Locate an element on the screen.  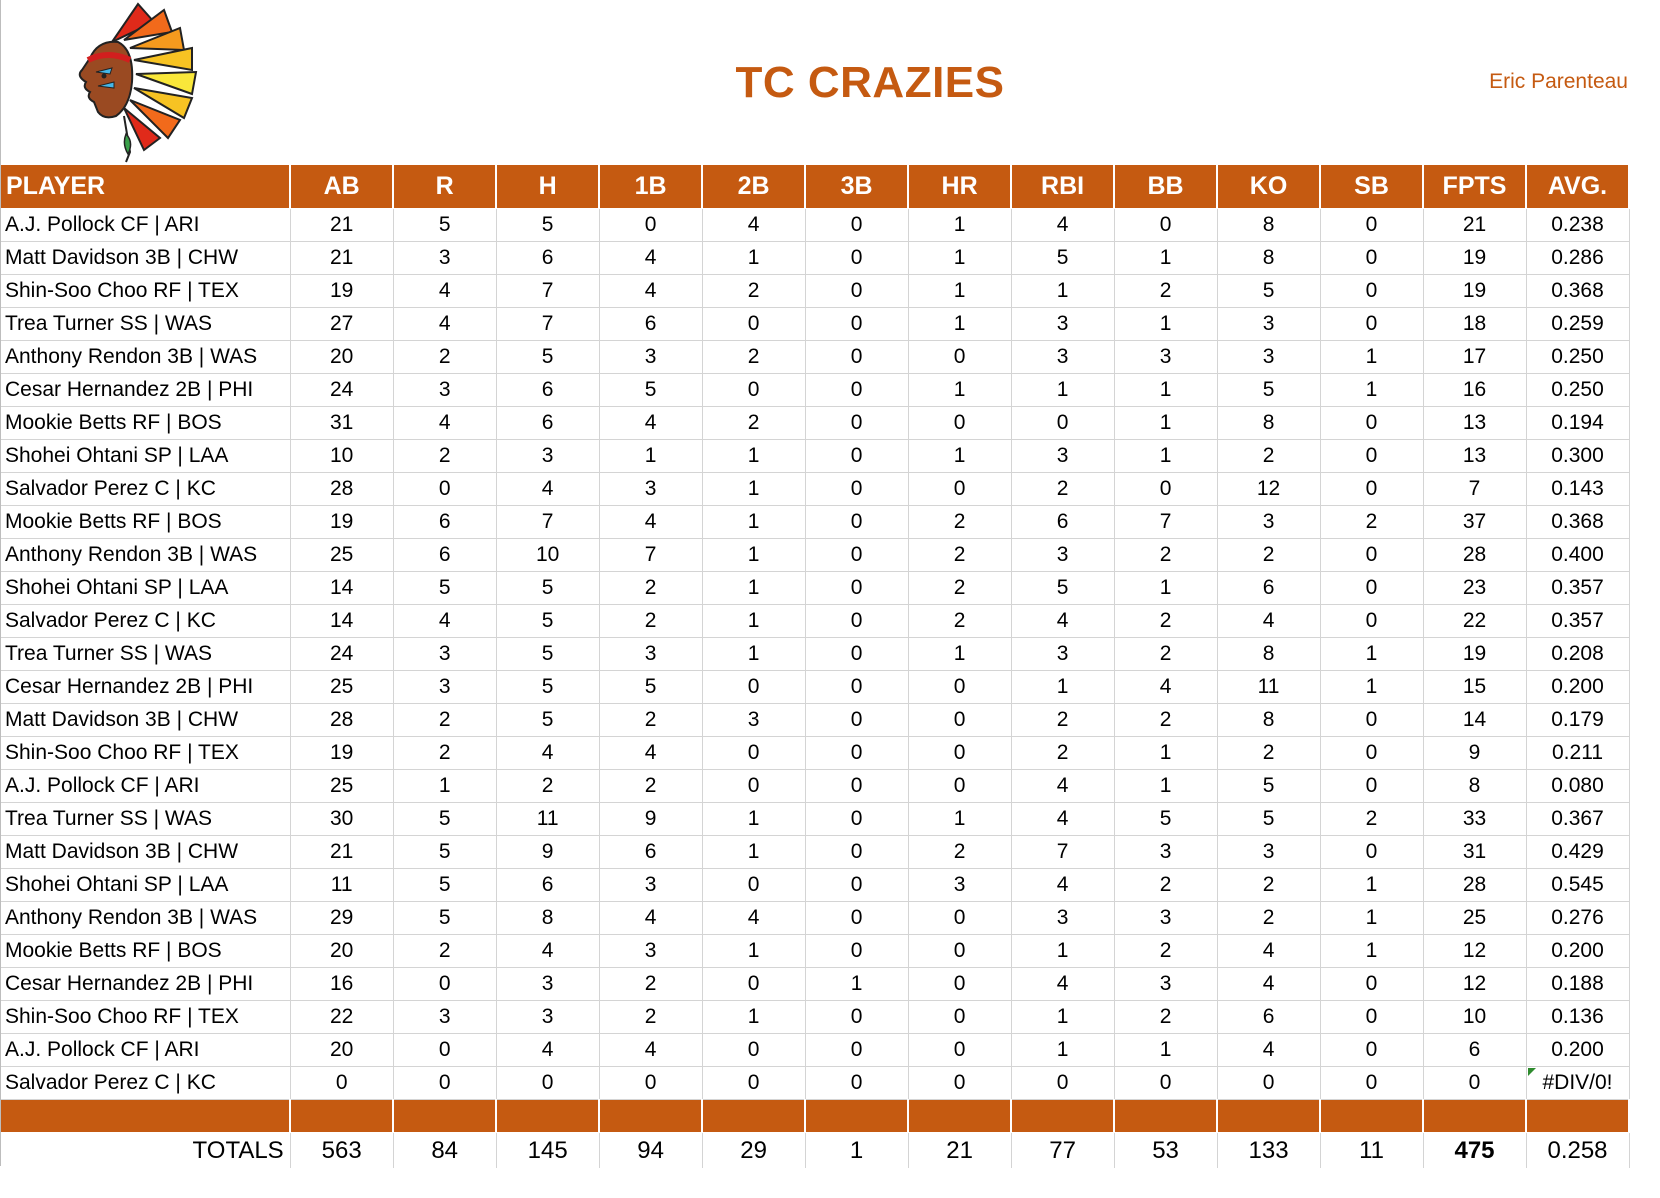
cell-ko: 6 is located at coordinates (1269, 1017).